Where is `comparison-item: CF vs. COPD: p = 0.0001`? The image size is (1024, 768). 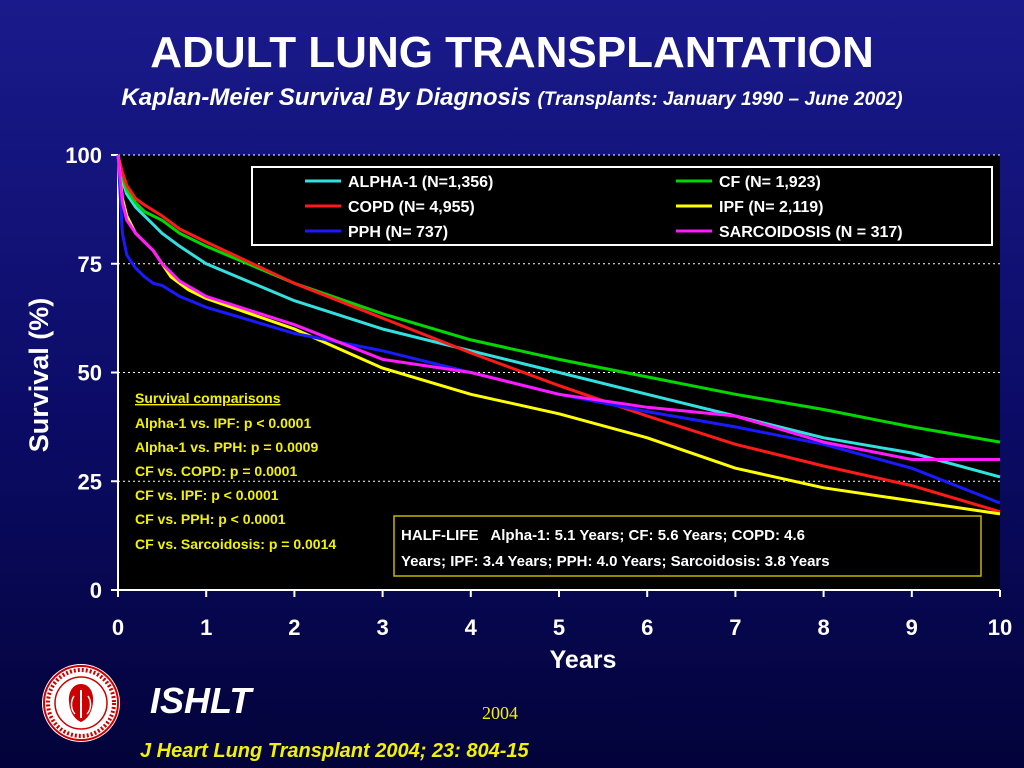
comparison-item: CF vs. COPD: p = 0.0001 is located at coordinates (216, 471).